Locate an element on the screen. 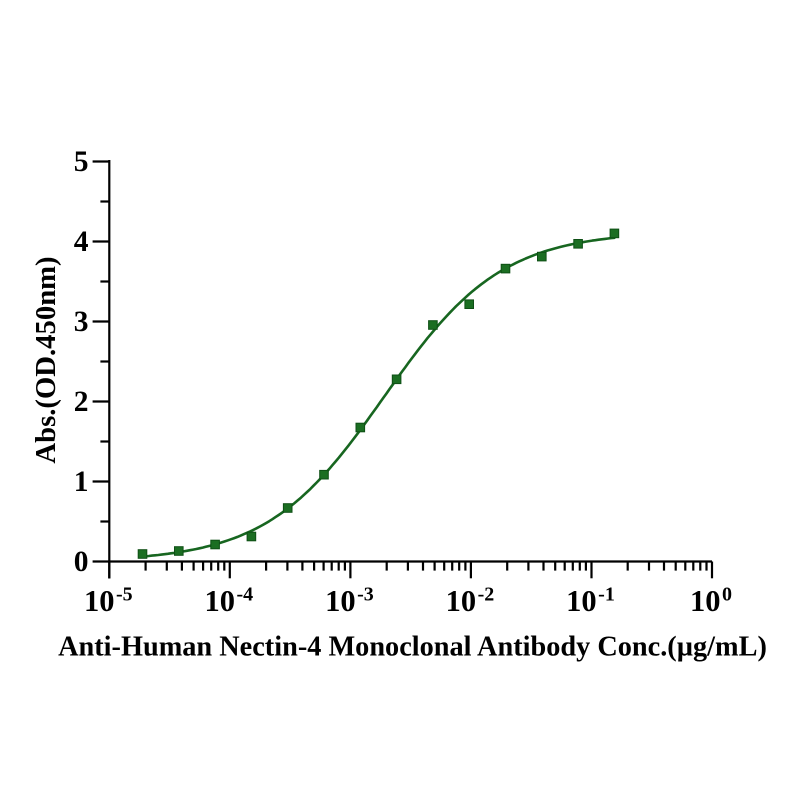 This screenshot has width=796, height=801. svg-text: Abs.(OD.450nm) is located at coordinates (46, 359).